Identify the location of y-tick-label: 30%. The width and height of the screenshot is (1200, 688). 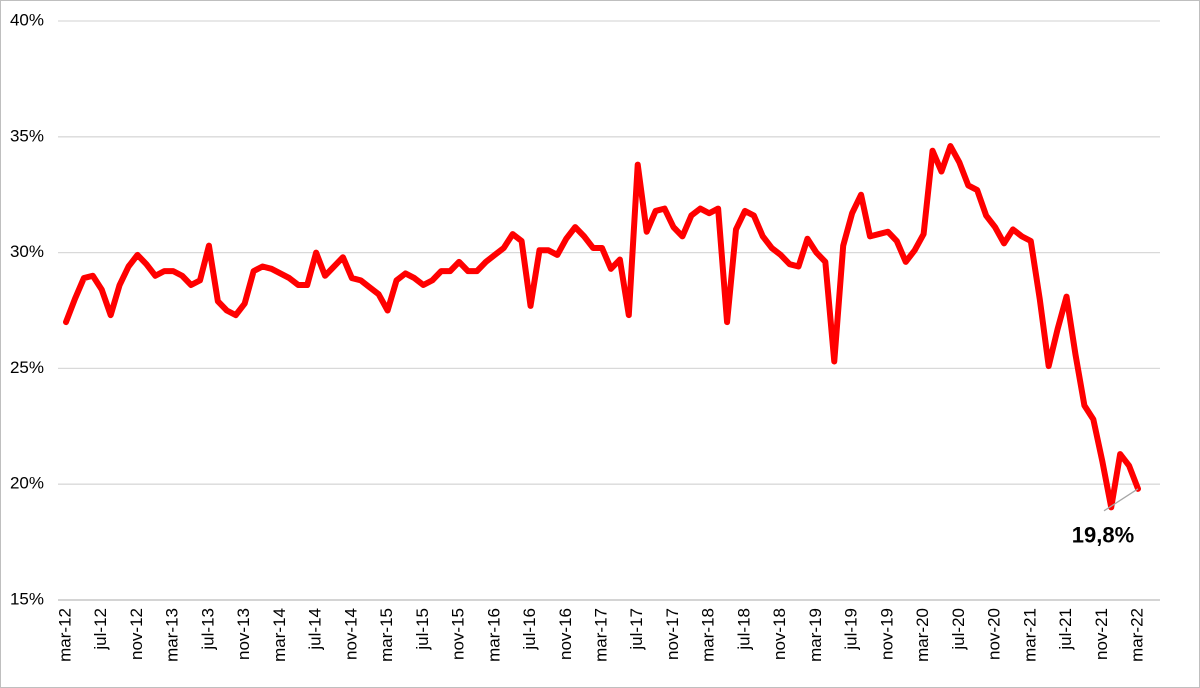
(27, 251).